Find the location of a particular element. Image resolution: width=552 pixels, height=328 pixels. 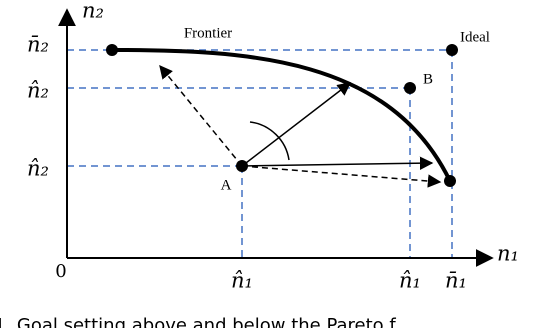

ideal-label: Ideal is located at coordinates (475, 37).